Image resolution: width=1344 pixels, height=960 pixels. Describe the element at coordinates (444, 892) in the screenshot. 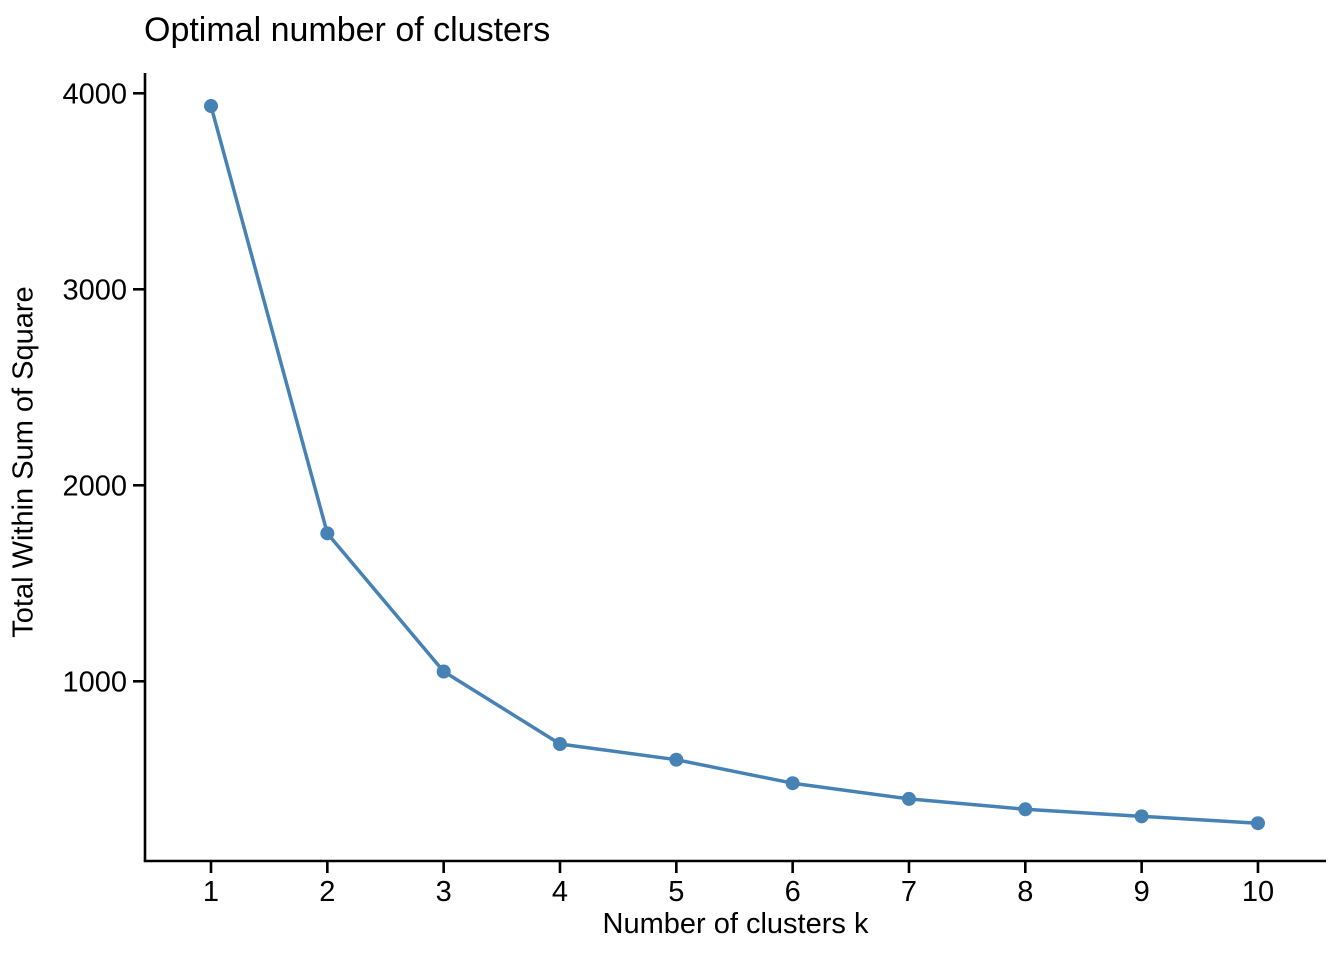

I see `x-tick-label: 3` at that location.